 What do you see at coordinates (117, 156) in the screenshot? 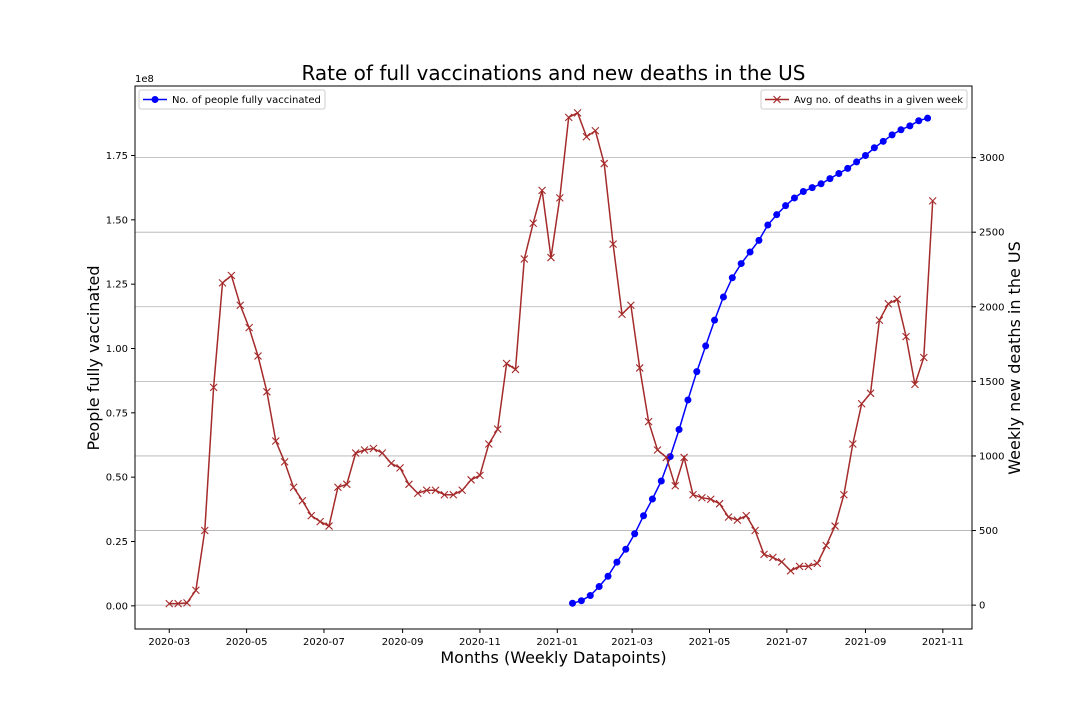
I see `y-left-tick-label: 1.75` at bounding box center [117, 156].